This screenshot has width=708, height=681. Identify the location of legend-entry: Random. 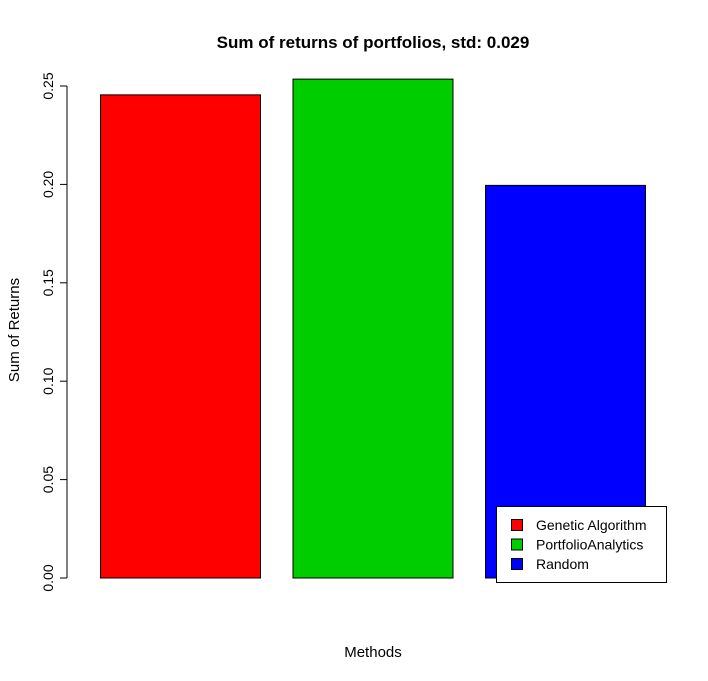
(562, 564).